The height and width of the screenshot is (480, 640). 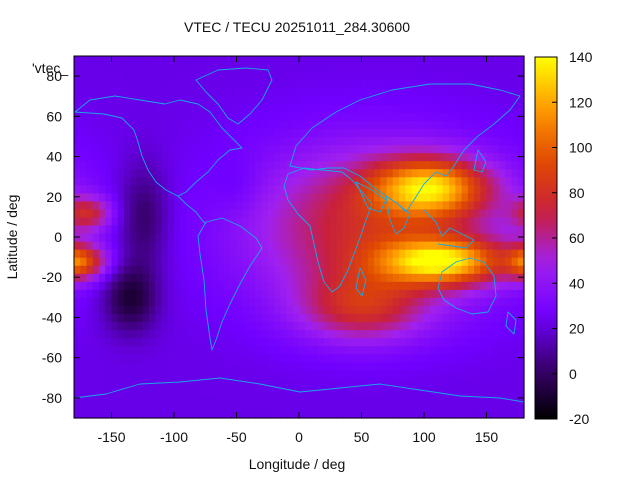 I want to click on x-tick-label: -100, so click(x=174, y=437).